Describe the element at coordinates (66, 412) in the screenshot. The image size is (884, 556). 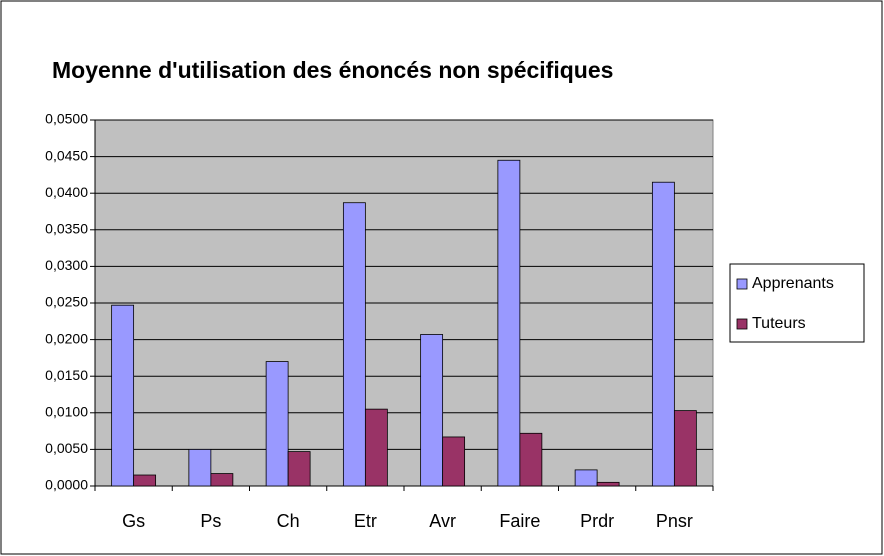
I see `y-tick-label: 0,0100` at that location.